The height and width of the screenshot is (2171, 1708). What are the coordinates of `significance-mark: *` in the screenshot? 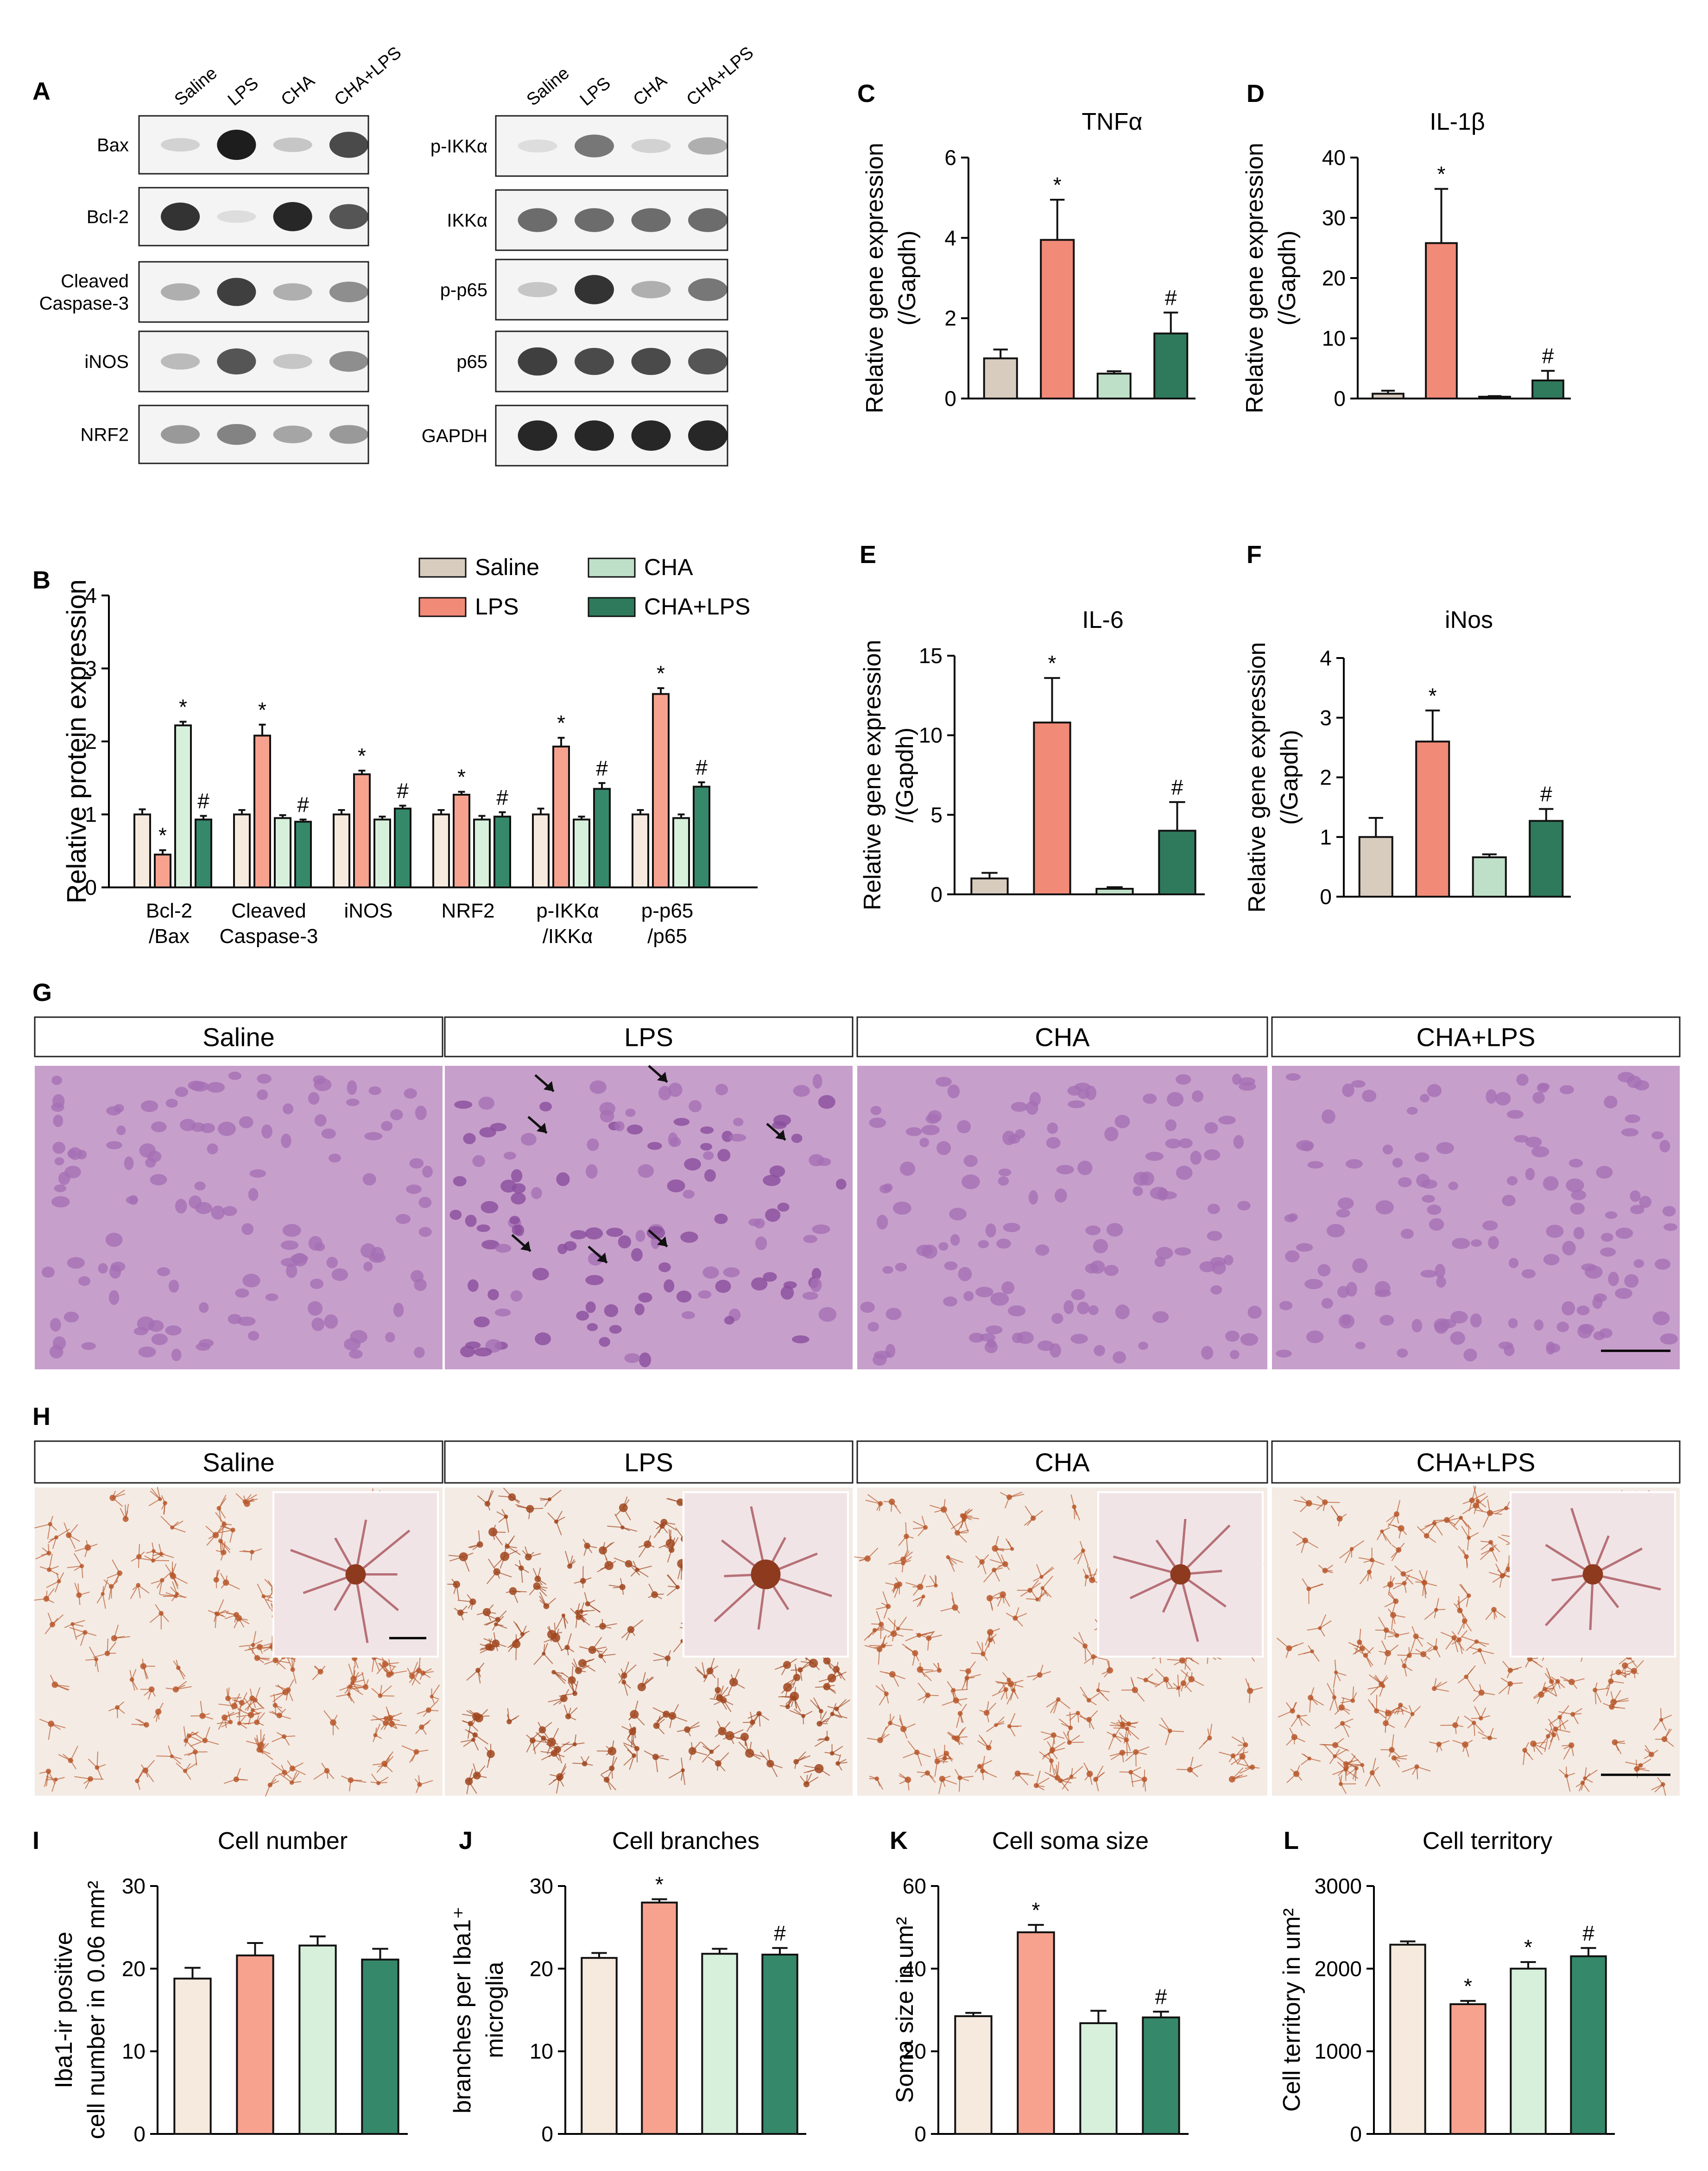 It's located at (561, 723).